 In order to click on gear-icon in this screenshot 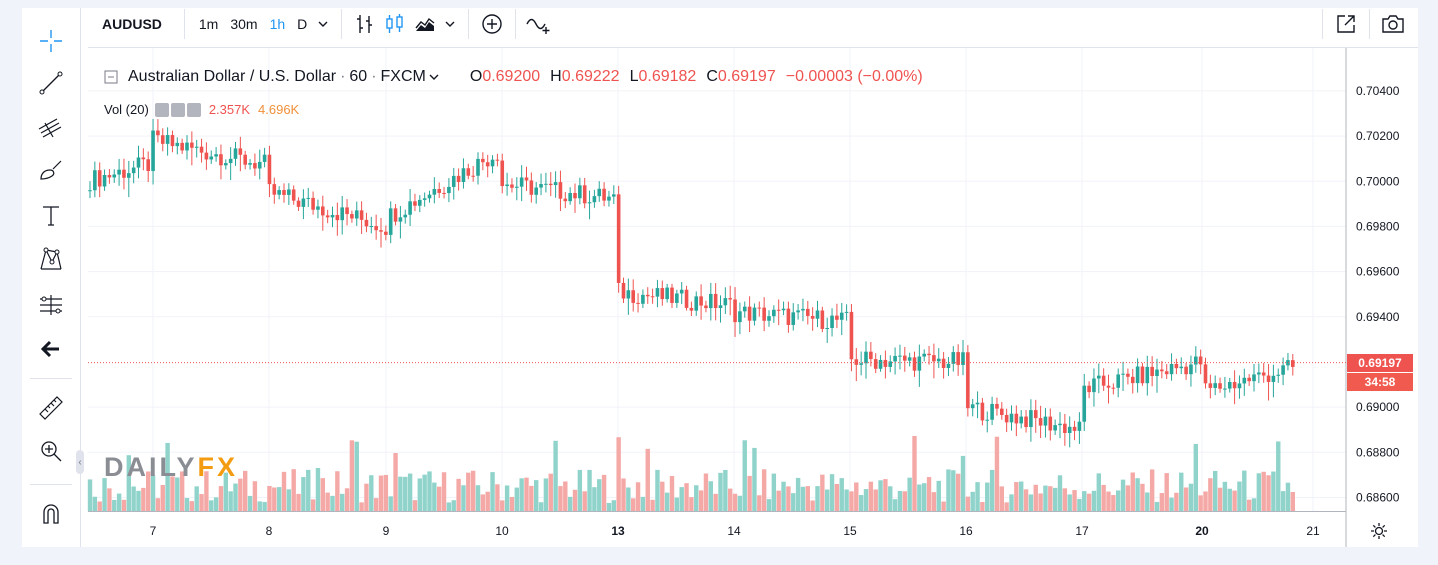, I will do `click(177, 109)`.